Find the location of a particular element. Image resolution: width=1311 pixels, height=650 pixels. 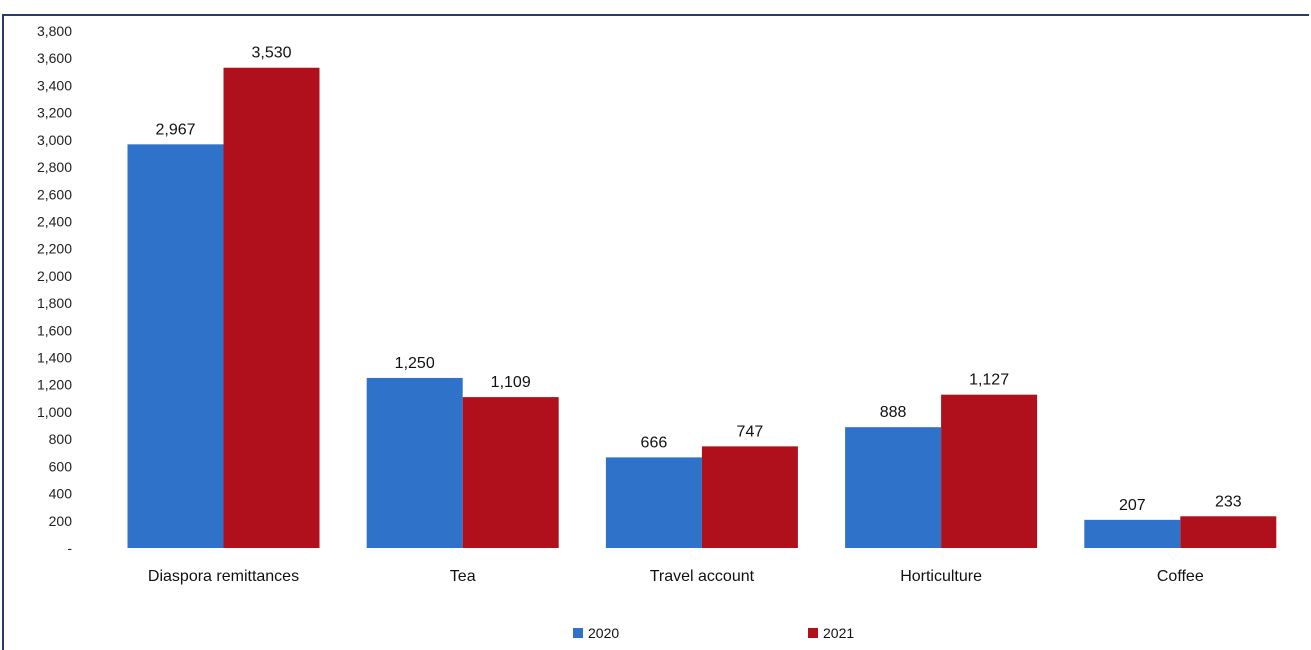

y-tick-label: 2,000 is located at coordinates (54, 276).